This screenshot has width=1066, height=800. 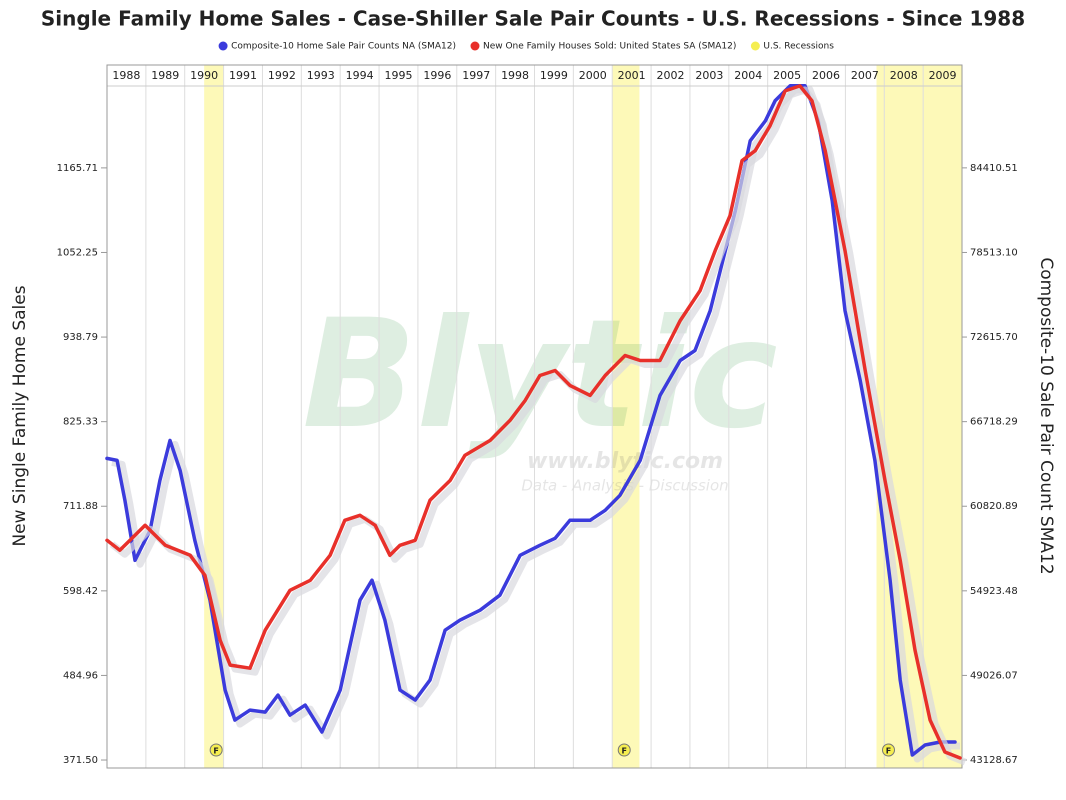 I want to click on x-tick-label: 2001, so click(x=632, y=75).